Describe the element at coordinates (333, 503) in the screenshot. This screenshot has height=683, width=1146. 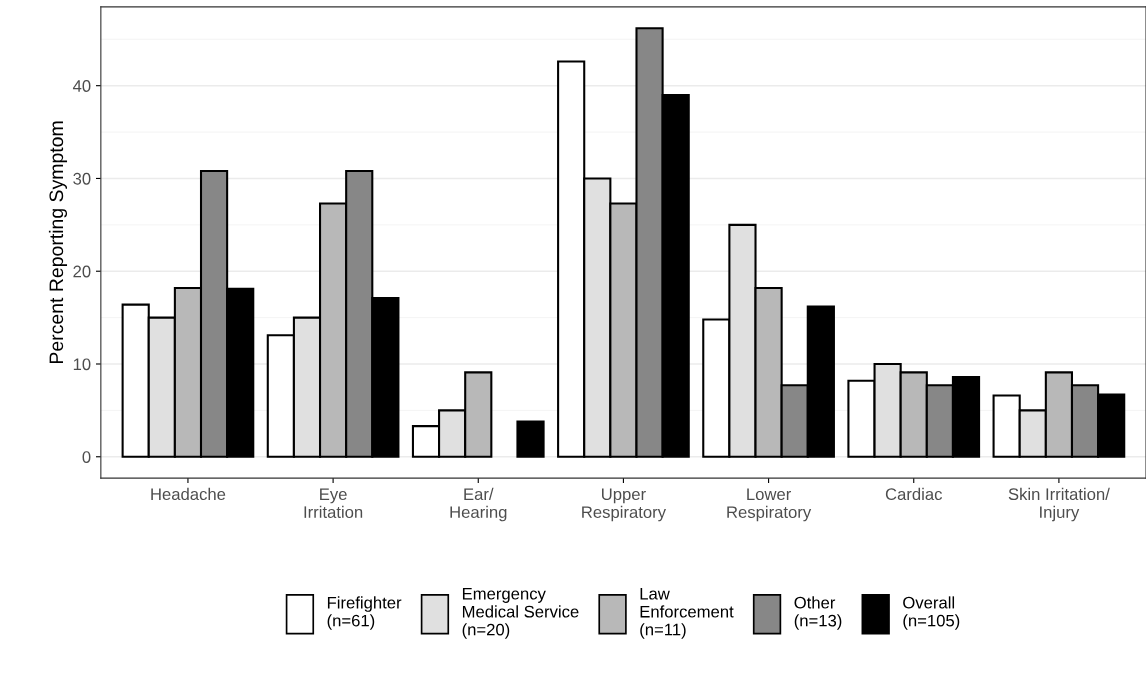
I see `x-tick-label: Eye Irritation` at that location.